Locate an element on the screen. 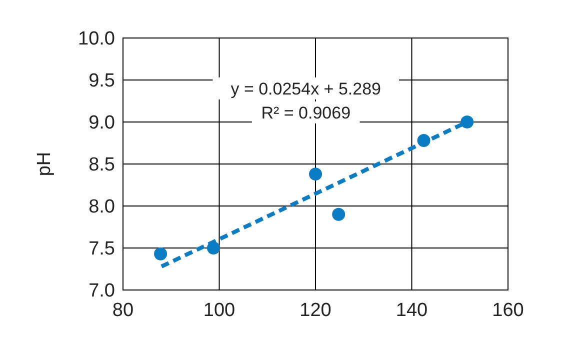 This screenshot has height=343, width=572. x-tick-label: 80 is located at coordinates (123, 310).